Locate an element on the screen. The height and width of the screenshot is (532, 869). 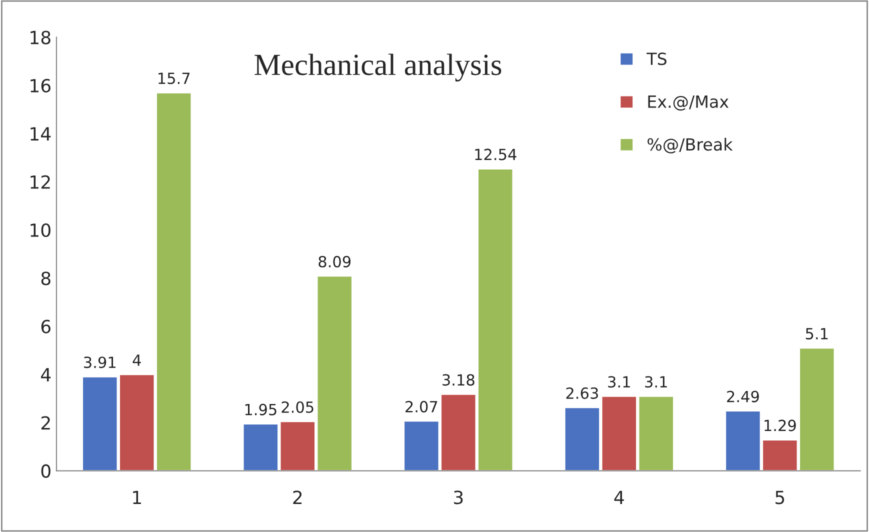
y-tick-label: 0 is located at coordinates (45, 471).